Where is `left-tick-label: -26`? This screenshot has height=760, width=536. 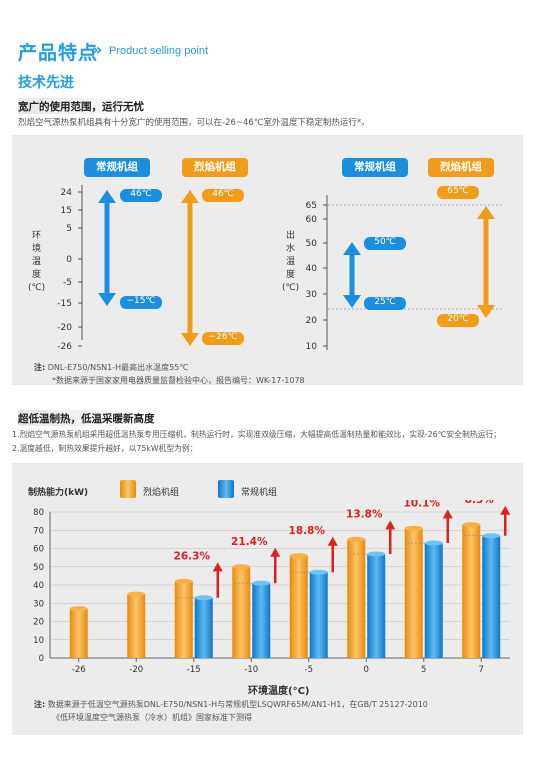
left-tick-label: -26 is located at coordinates (64, 347).